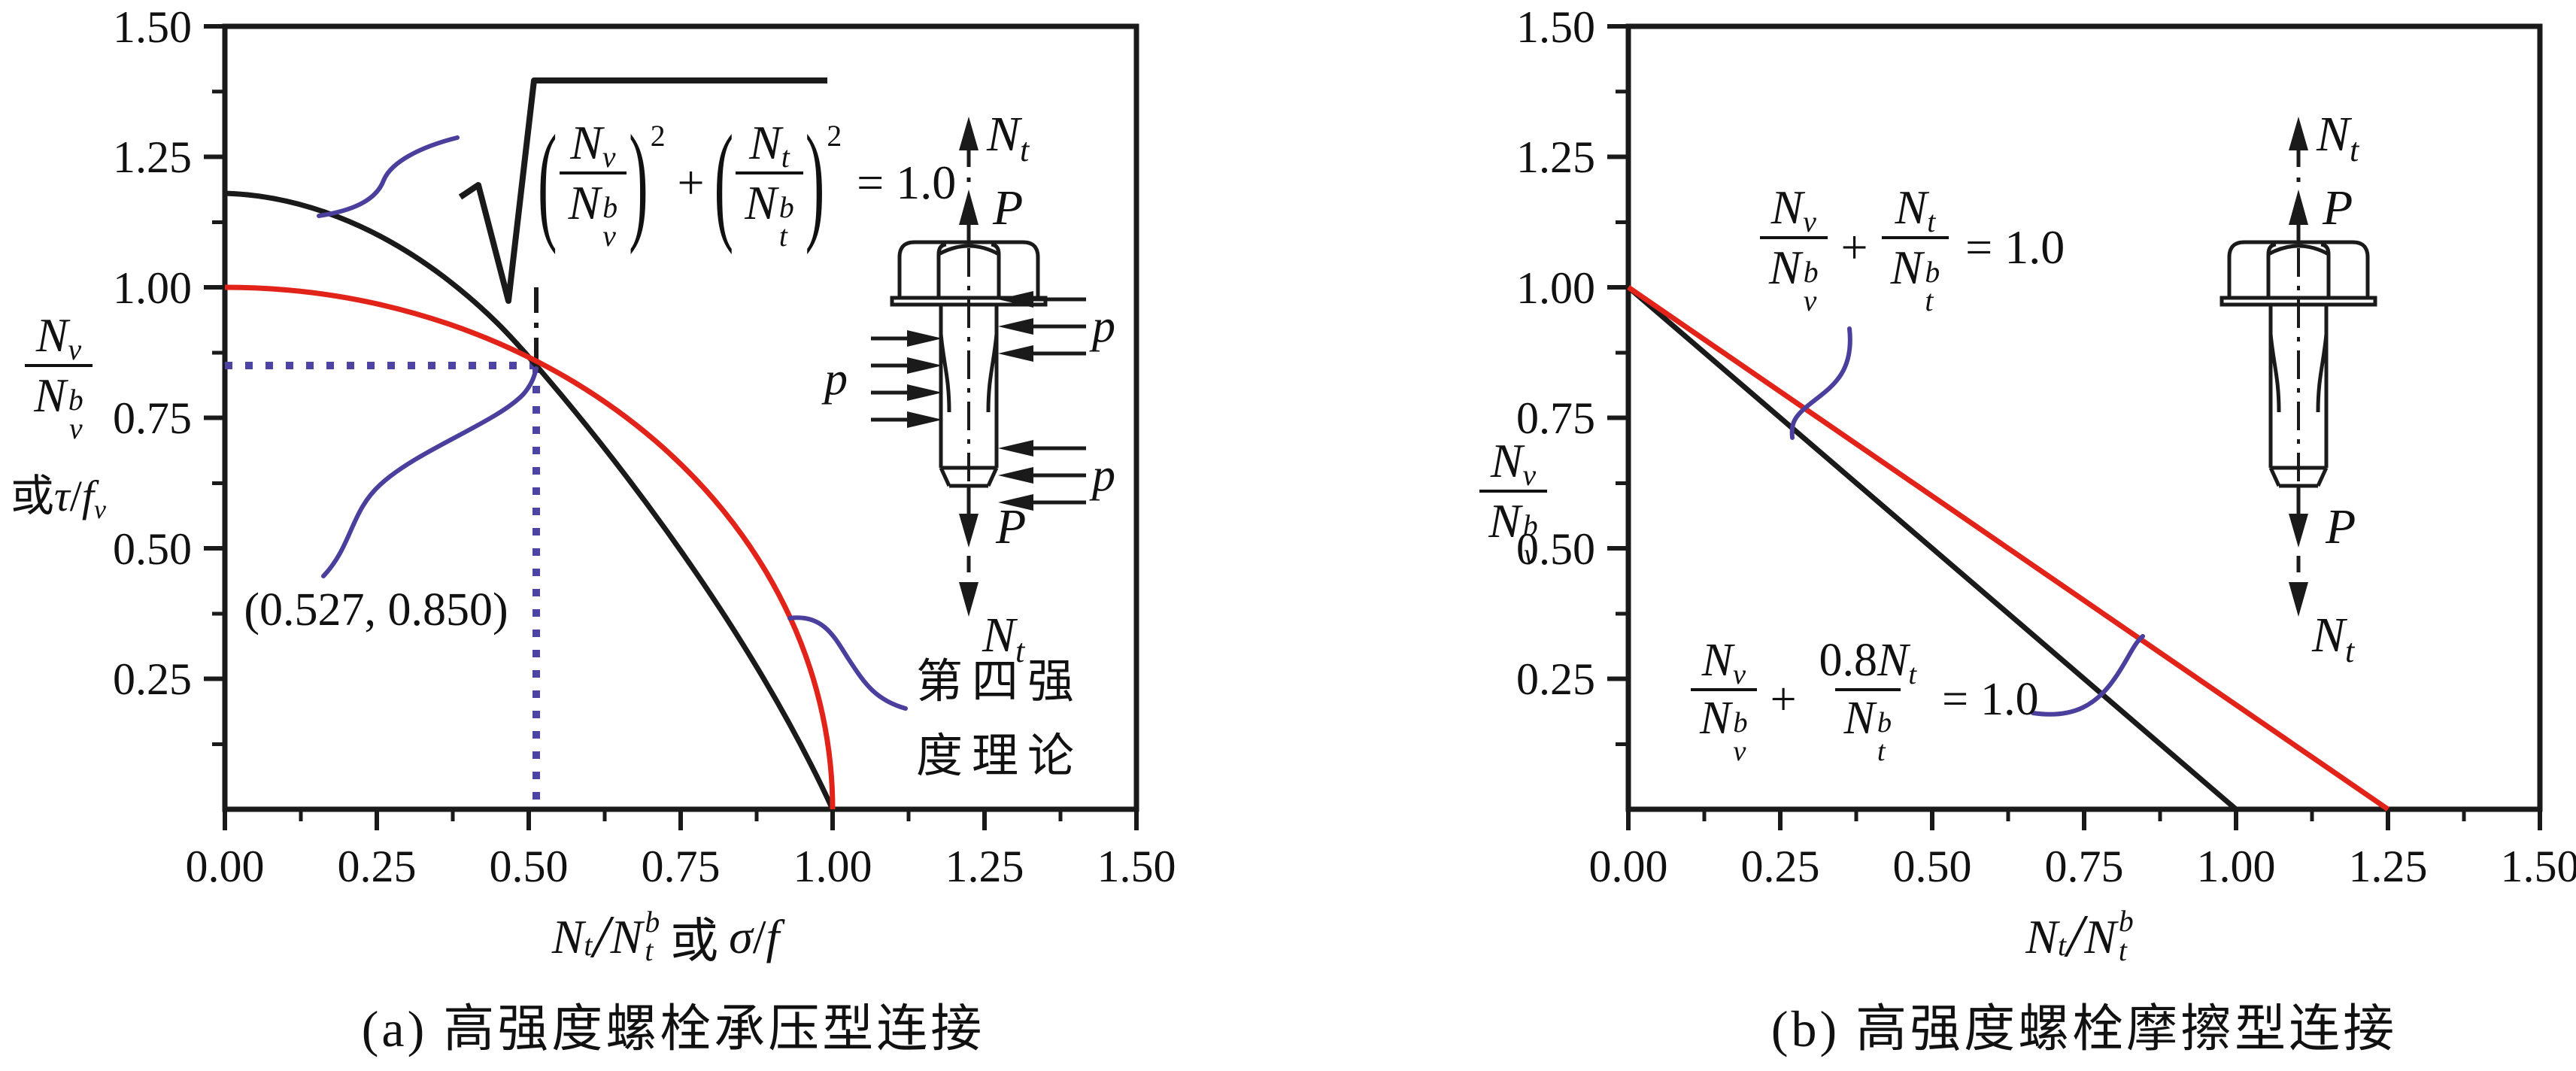 The image size is (2576, 1071). What do you see at coordinates (1820, 383) in the screenshot?
I see `leader-upper-formula-to-black-line` at bounding box center [1820, 383].